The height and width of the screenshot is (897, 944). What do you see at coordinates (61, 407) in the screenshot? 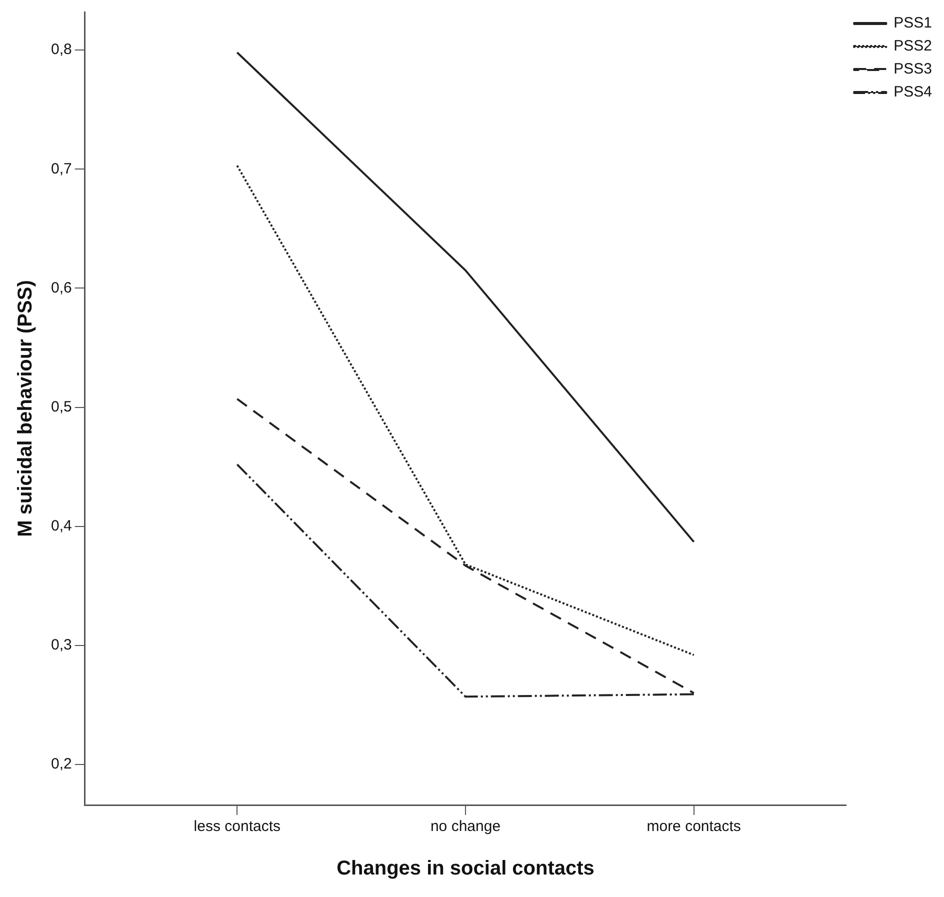
I see `y-tick-label: 0,5` at bounding box center [61, 407].